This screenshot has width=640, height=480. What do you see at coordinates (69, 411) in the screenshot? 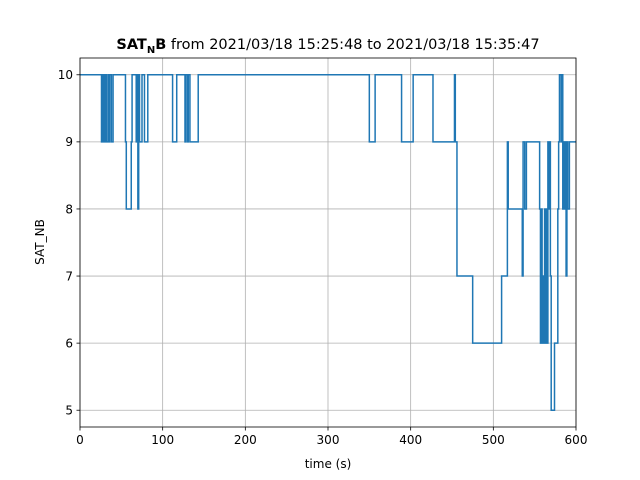
I see `y-tick-label: 5` at bounding box center [69, 411].